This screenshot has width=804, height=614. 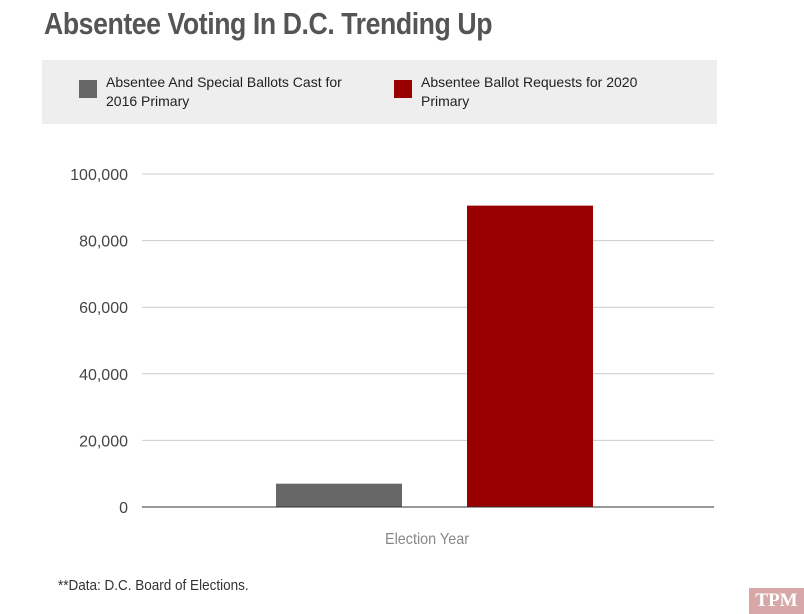 What do you see at coordinates (103, 441) in the screenshot?
I see `y-tick-label: 20,000` at bounding box center [103, 441].